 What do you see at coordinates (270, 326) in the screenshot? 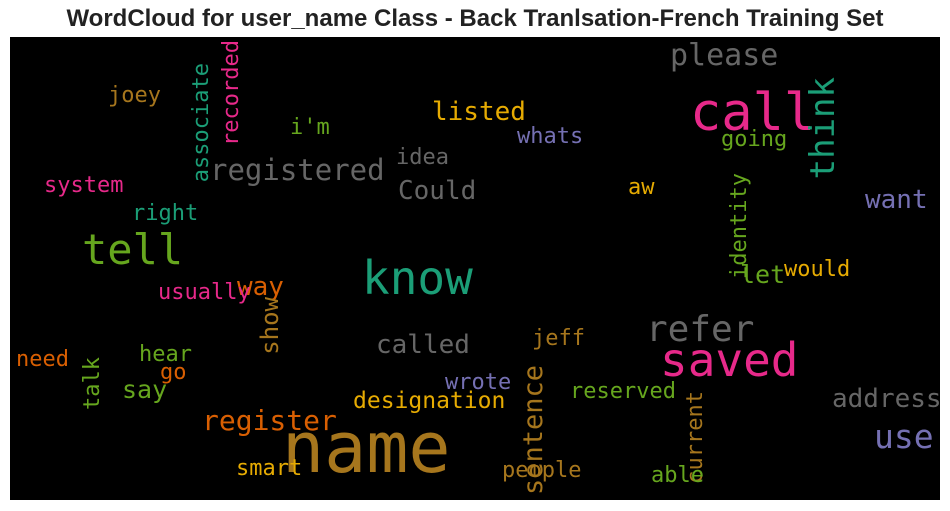
I see `word-show: show` at bounding box center [270, 326].